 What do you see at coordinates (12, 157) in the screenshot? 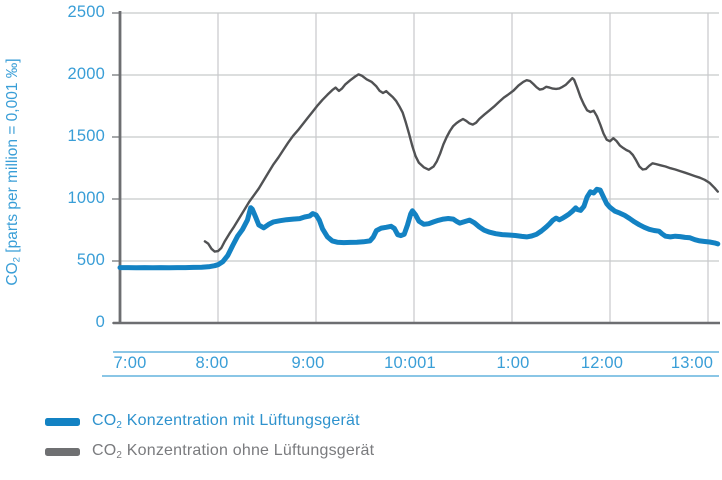
I see `y-axis-title-rest: [parts per million = 0,001 ‰]` at bounding box center [12, 157].